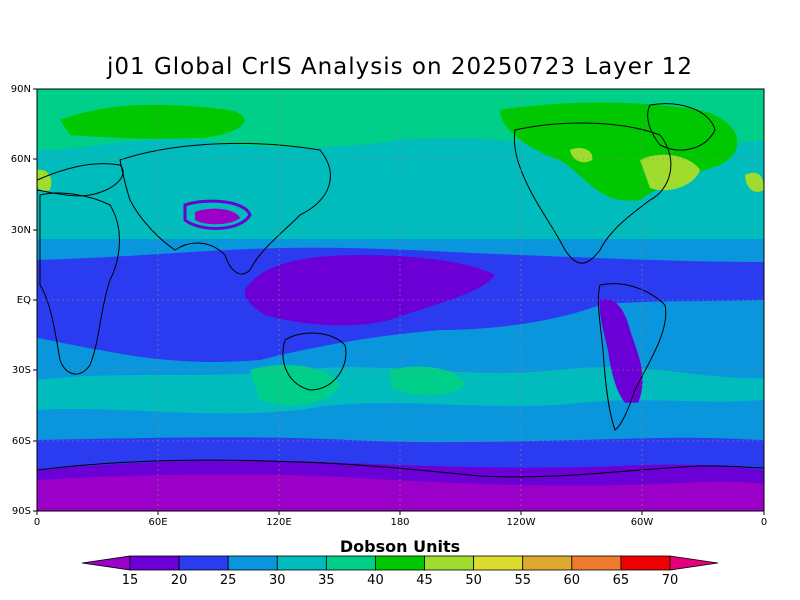 The image size is (800, 600). Describe the element at coordinates (21, 441) in the screenshot. I see `lat-label-60s: 60S` at that location.